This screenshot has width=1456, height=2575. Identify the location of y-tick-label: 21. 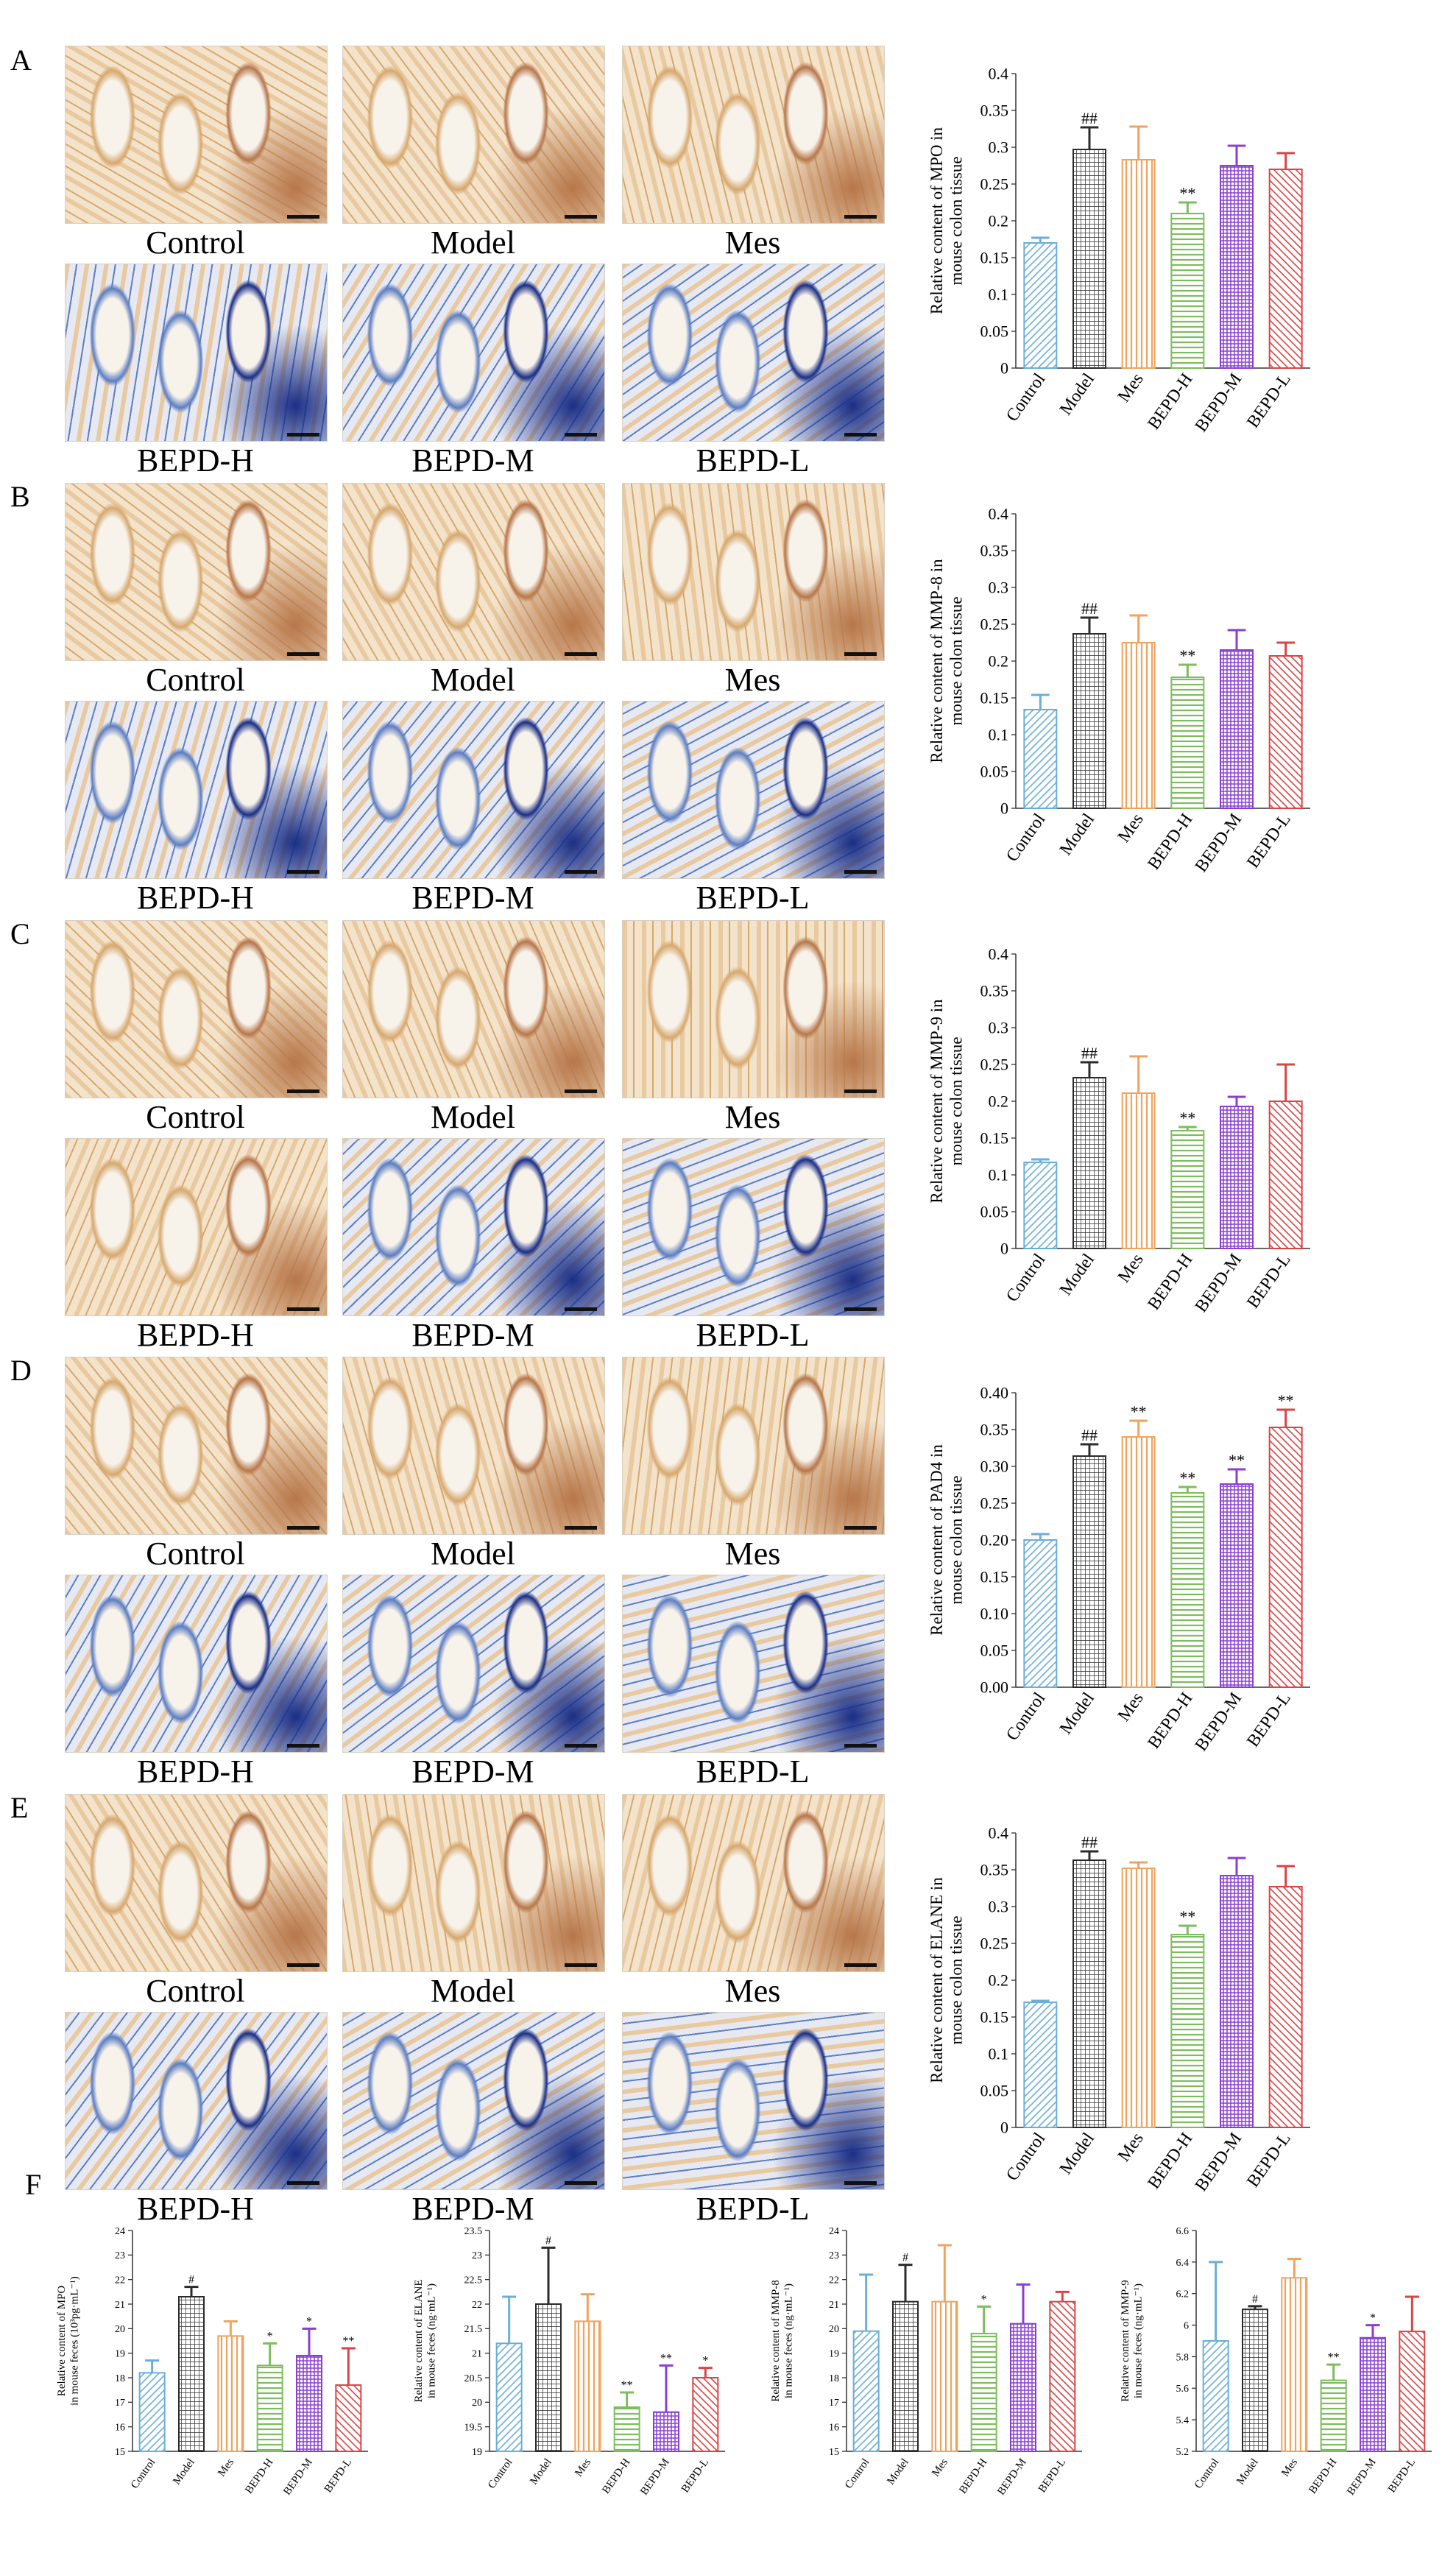
(834, 2305).